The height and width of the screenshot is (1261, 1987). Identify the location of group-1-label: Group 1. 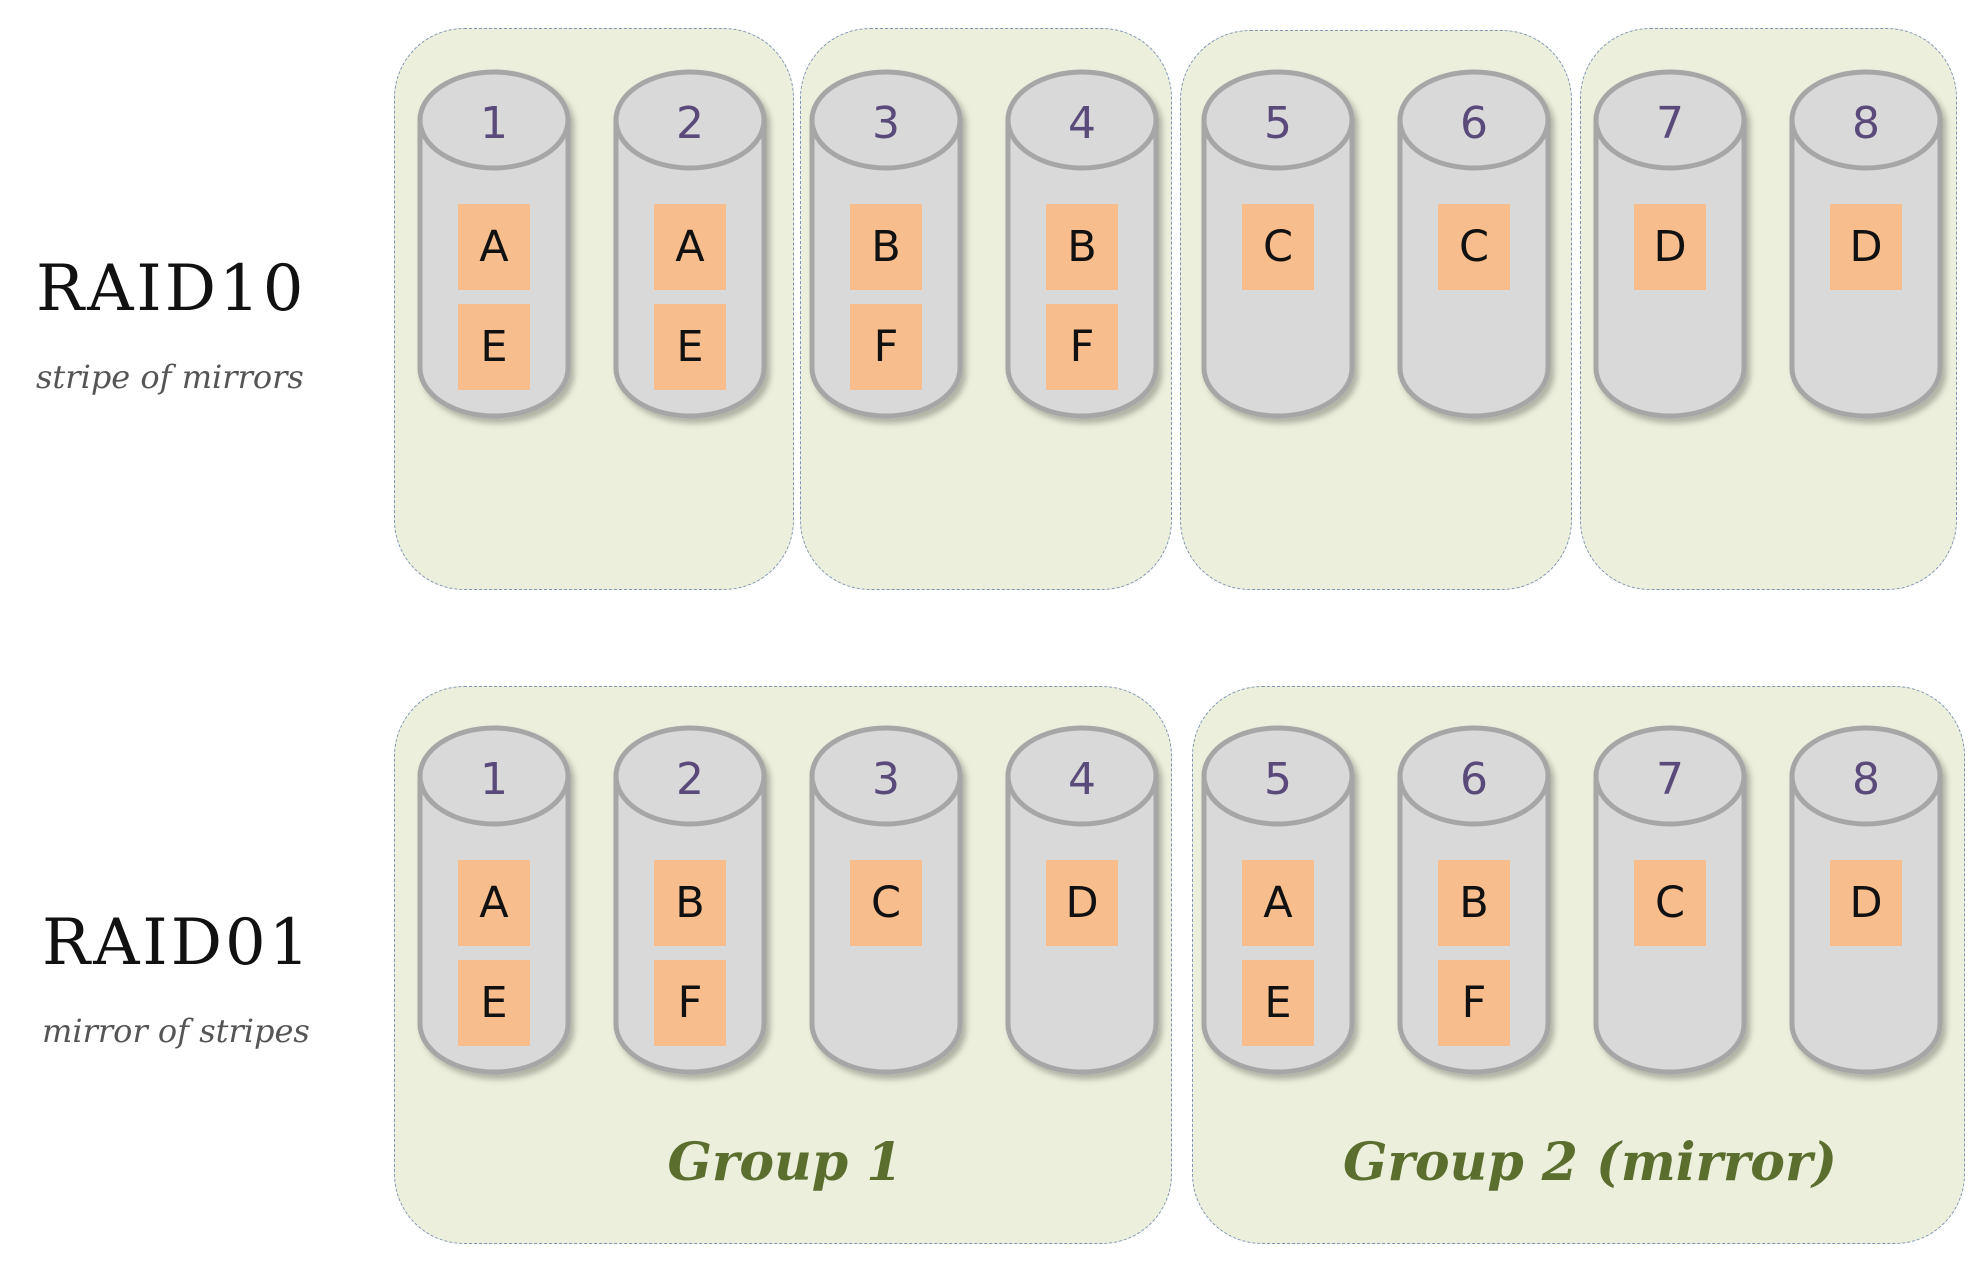
(785, 1162).